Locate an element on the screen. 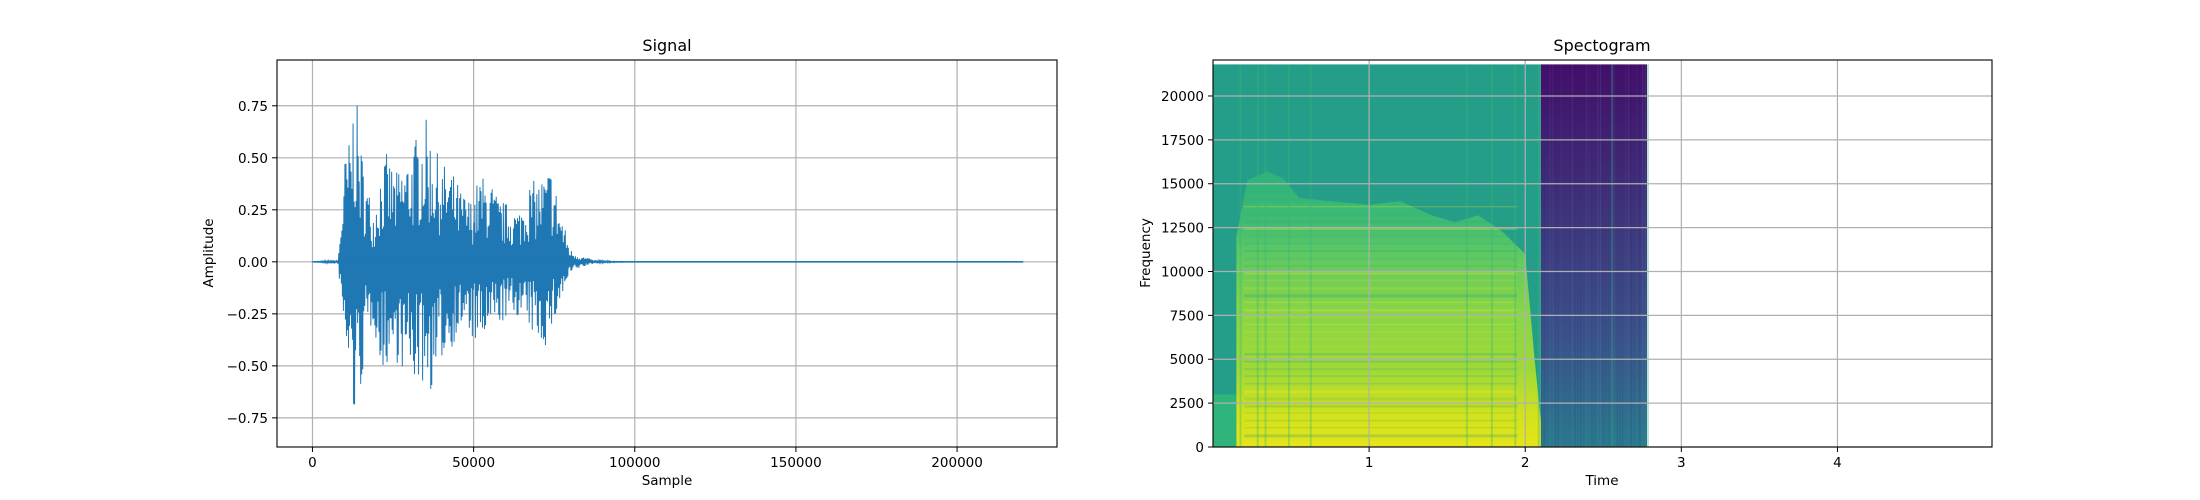 The height and width of the screenshot is (500, 2200). signal-x-tick-label: 50000 is located at coordinates (473, 463).